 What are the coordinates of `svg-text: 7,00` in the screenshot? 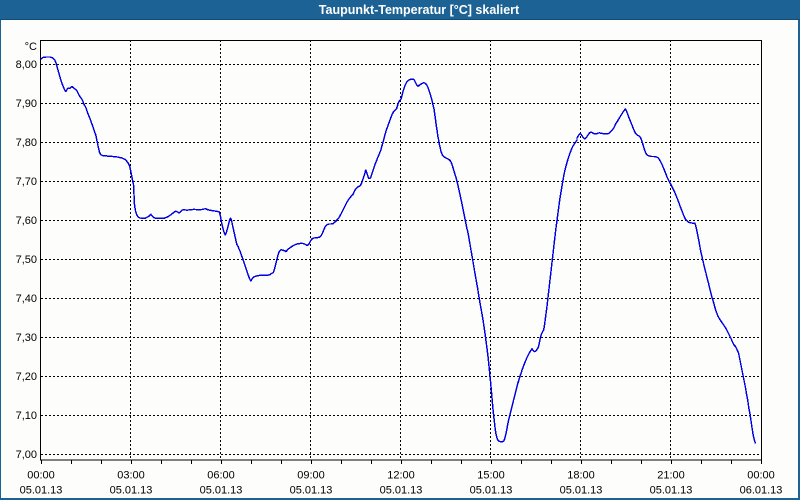 It's located at (26, 455).